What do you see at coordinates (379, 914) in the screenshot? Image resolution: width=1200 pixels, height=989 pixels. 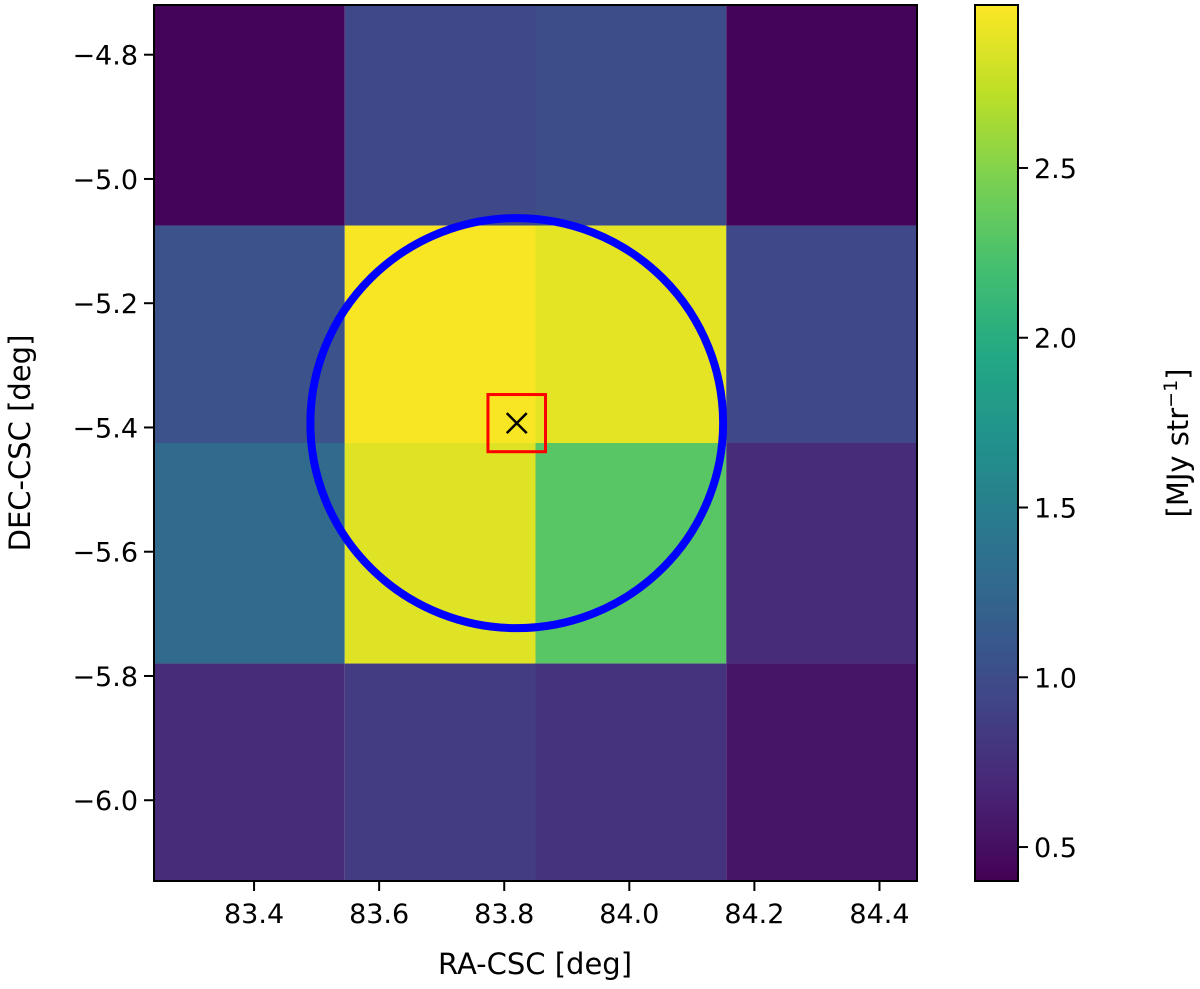 I see `x-tick-label: 83.6` at bounding box center [379, 914].